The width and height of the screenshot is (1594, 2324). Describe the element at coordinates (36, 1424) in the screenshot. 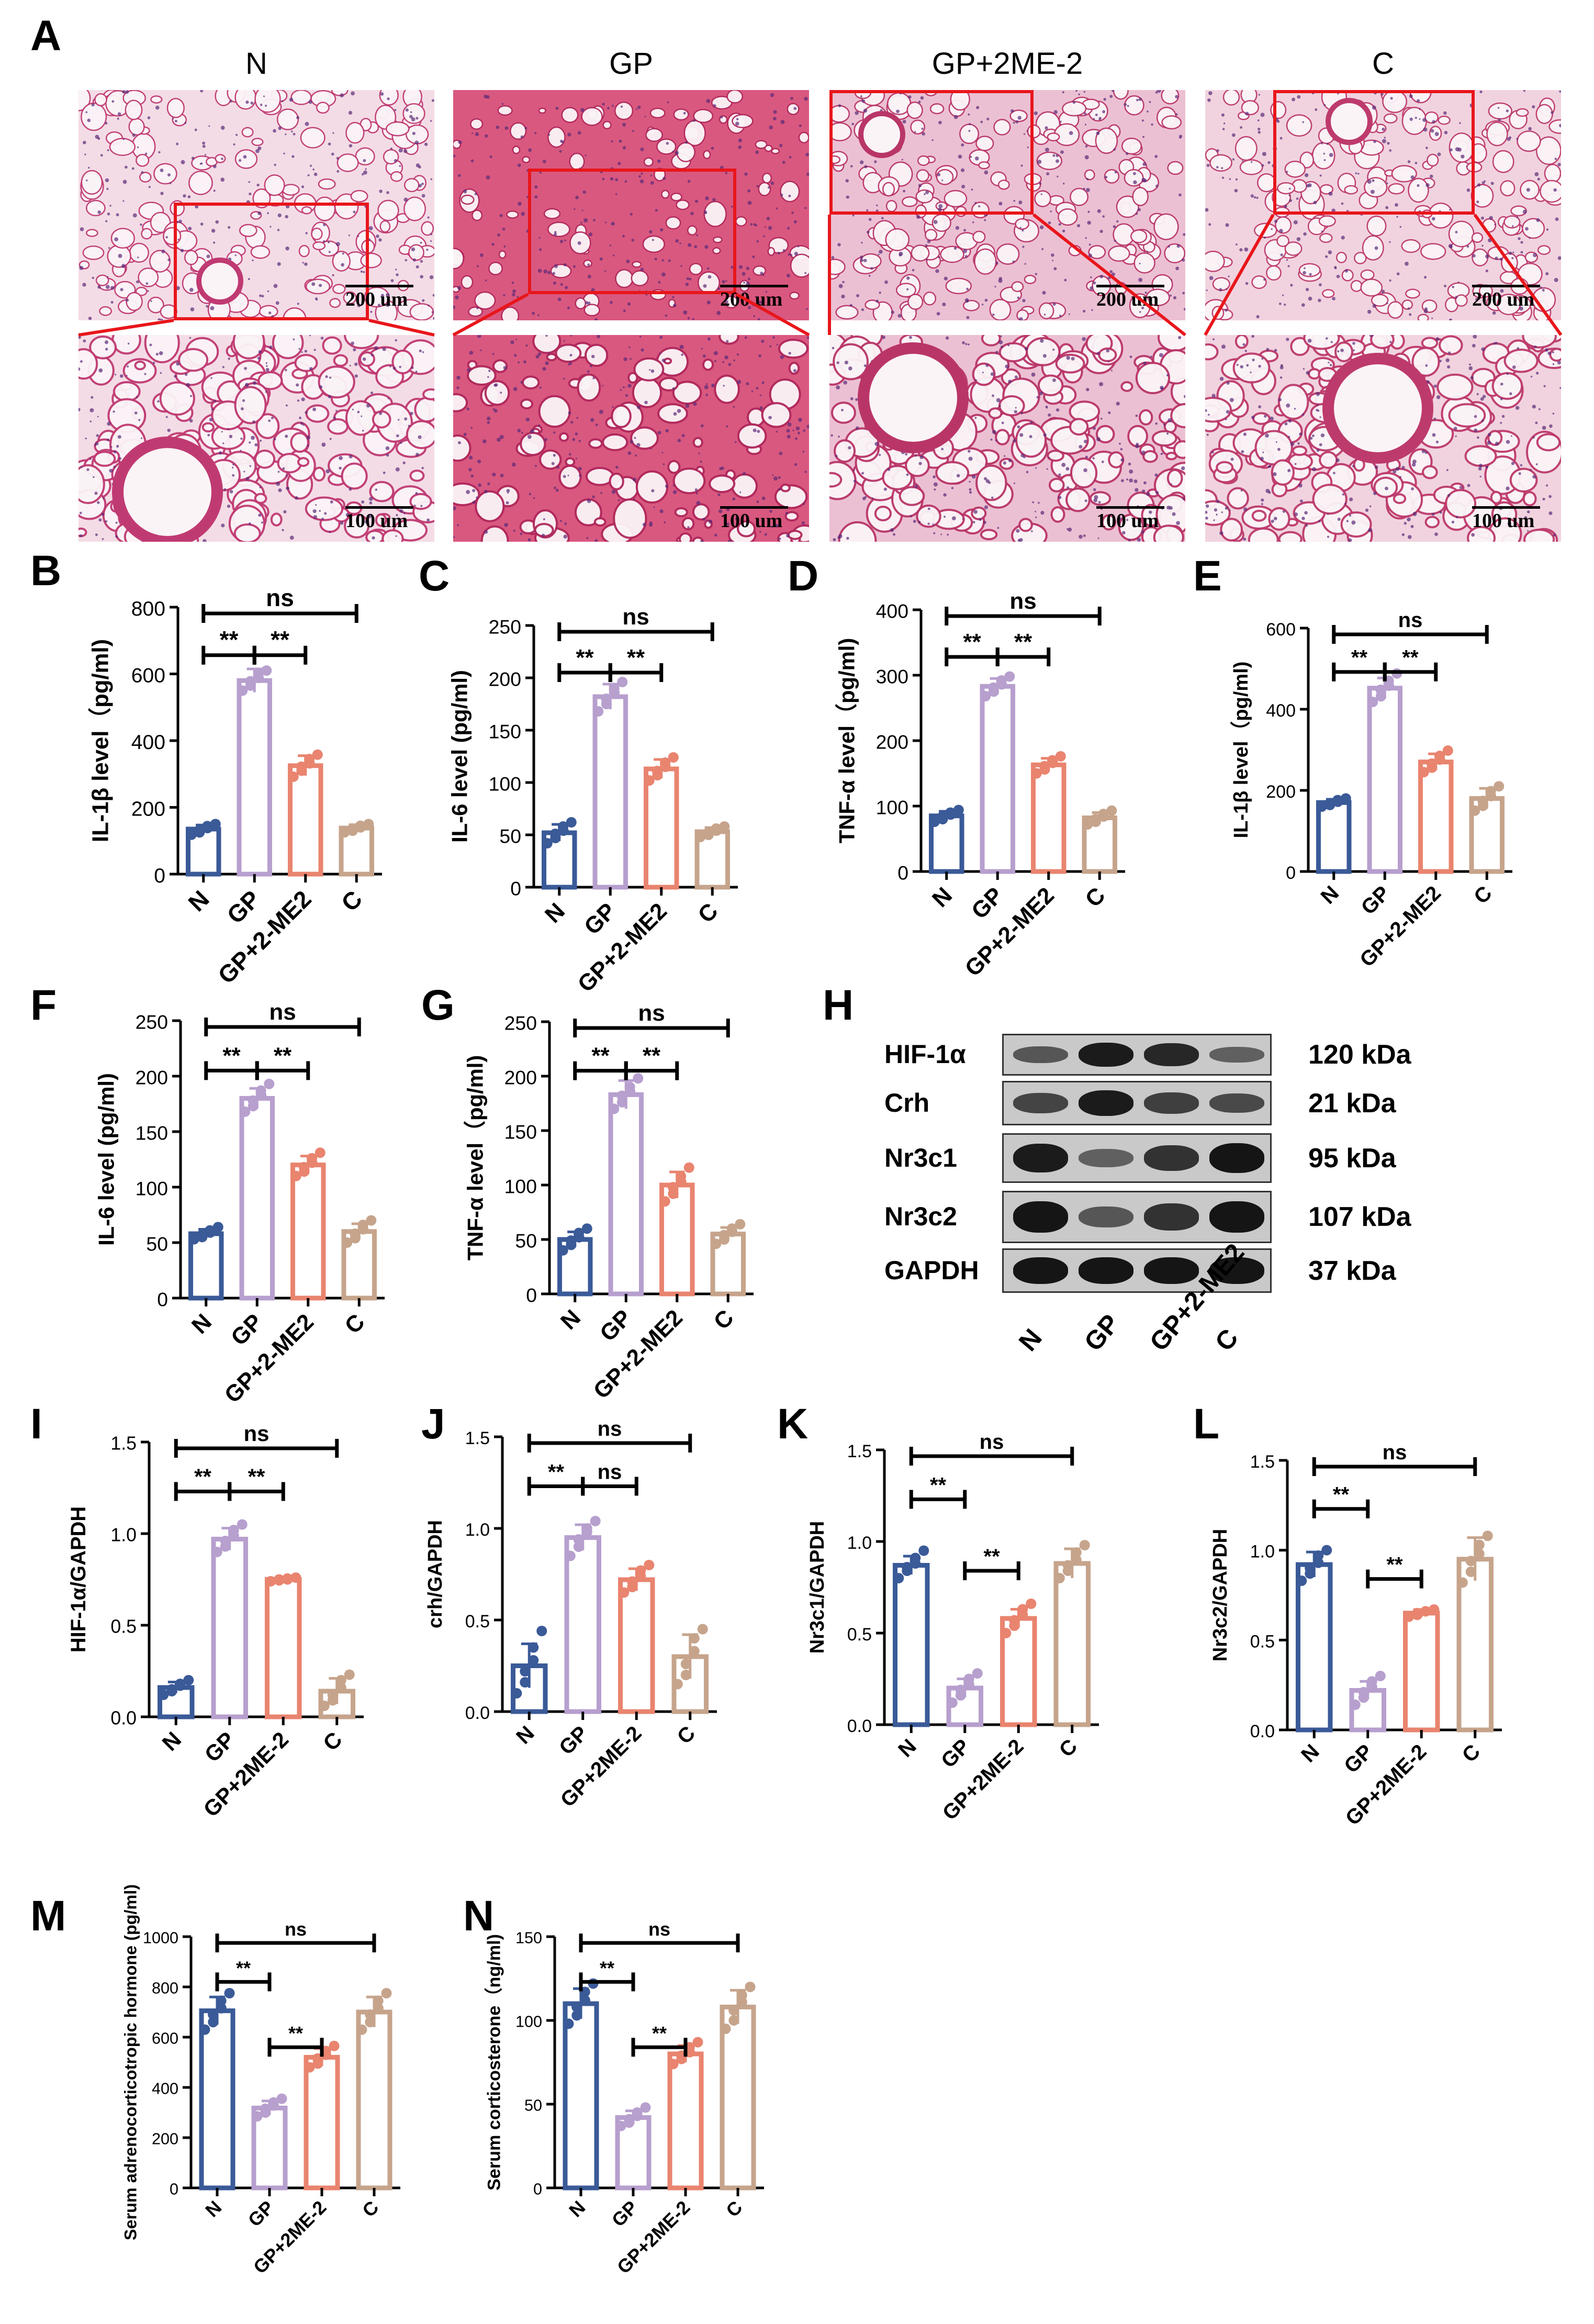

I see `panel-letter-I: I` at that location.